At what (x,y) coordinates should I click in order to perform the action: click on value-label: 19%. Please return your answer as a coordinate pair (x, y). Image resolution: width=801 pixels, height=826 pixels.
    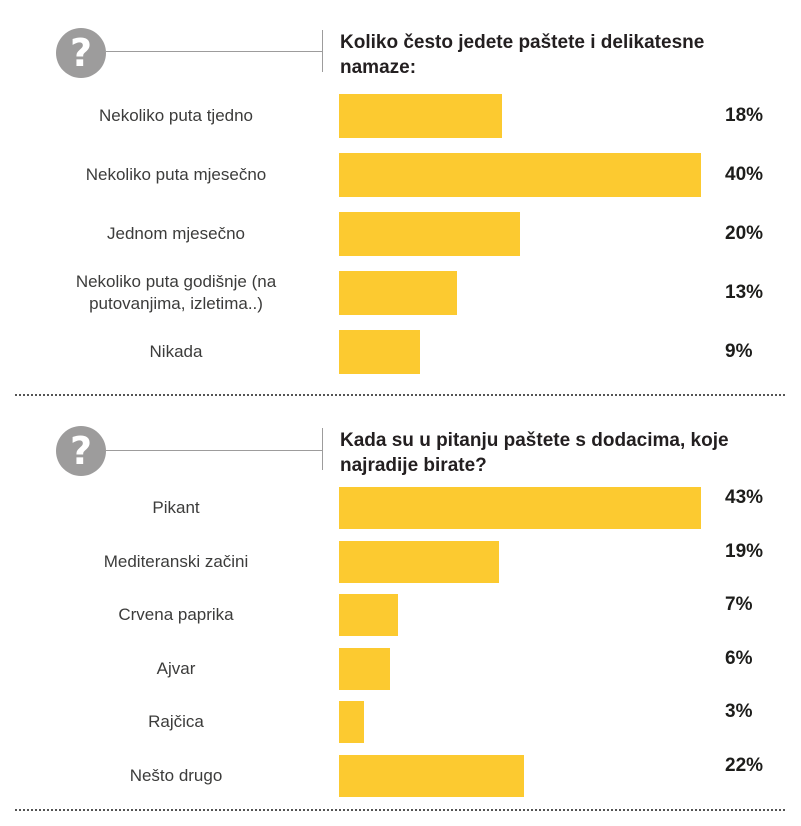
    Looking at the image, I should click on (744, 551).